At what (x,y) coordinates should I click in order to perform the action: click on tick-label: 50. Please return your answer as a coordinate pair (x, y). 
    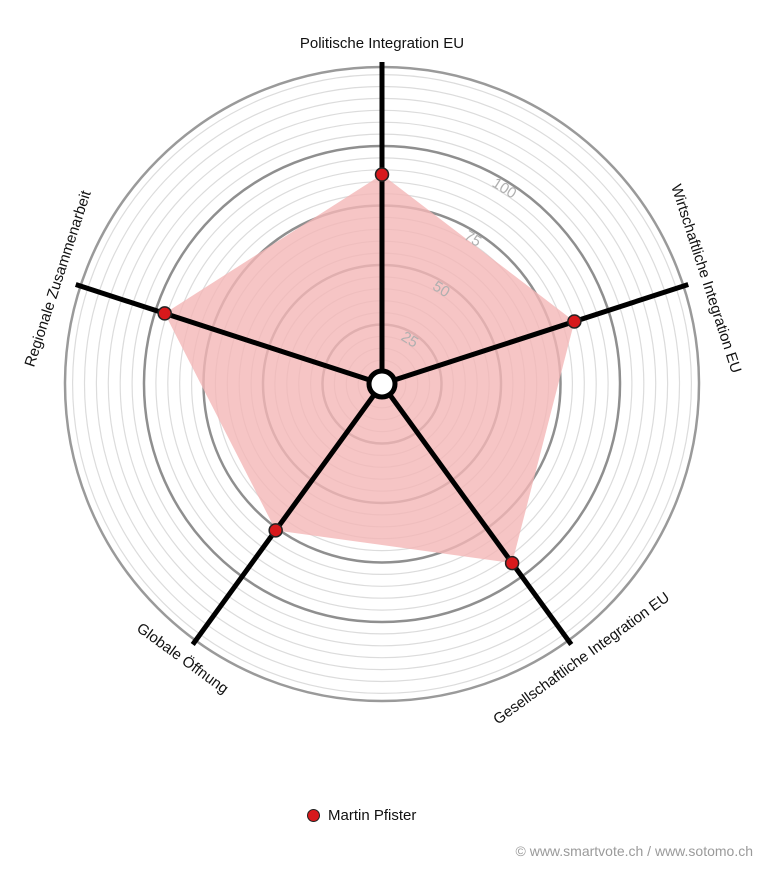
    Looking at the image, I should click on (441, 289).